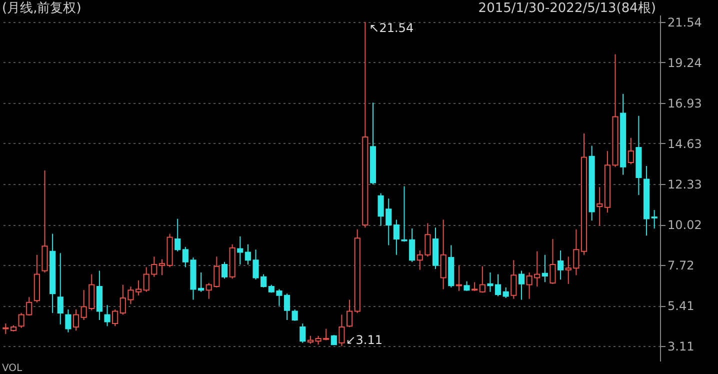  What do you see at coordinates (685, 184) in the screenshot?
I see `y-tick-label: 12.33` at bounding box center [685, 184].